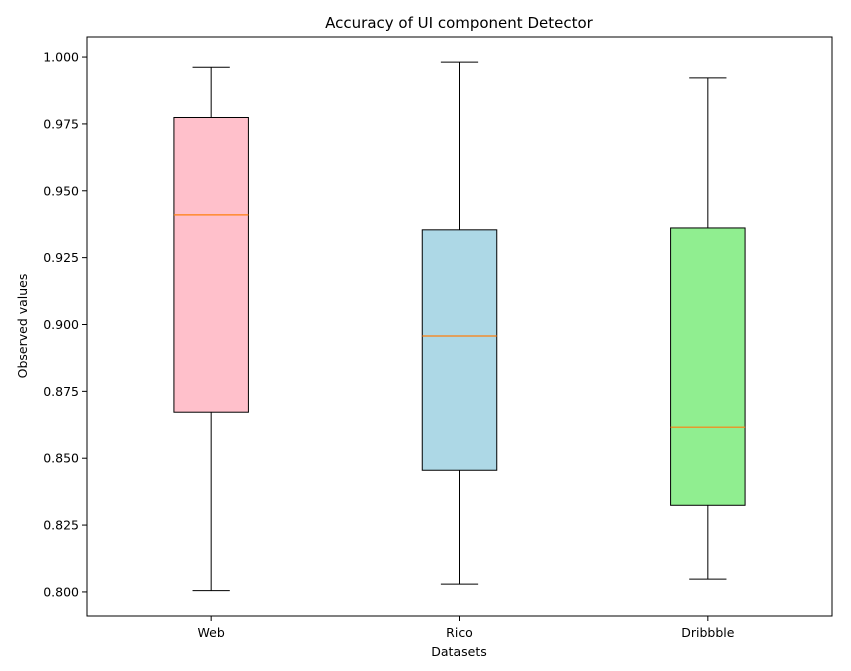 This screenshot has height=671, width=851. What do you see at coordinates (61, 57) in the screenshot?
I see `y-tick-label: 1.000` at bounding box center [61, 57].